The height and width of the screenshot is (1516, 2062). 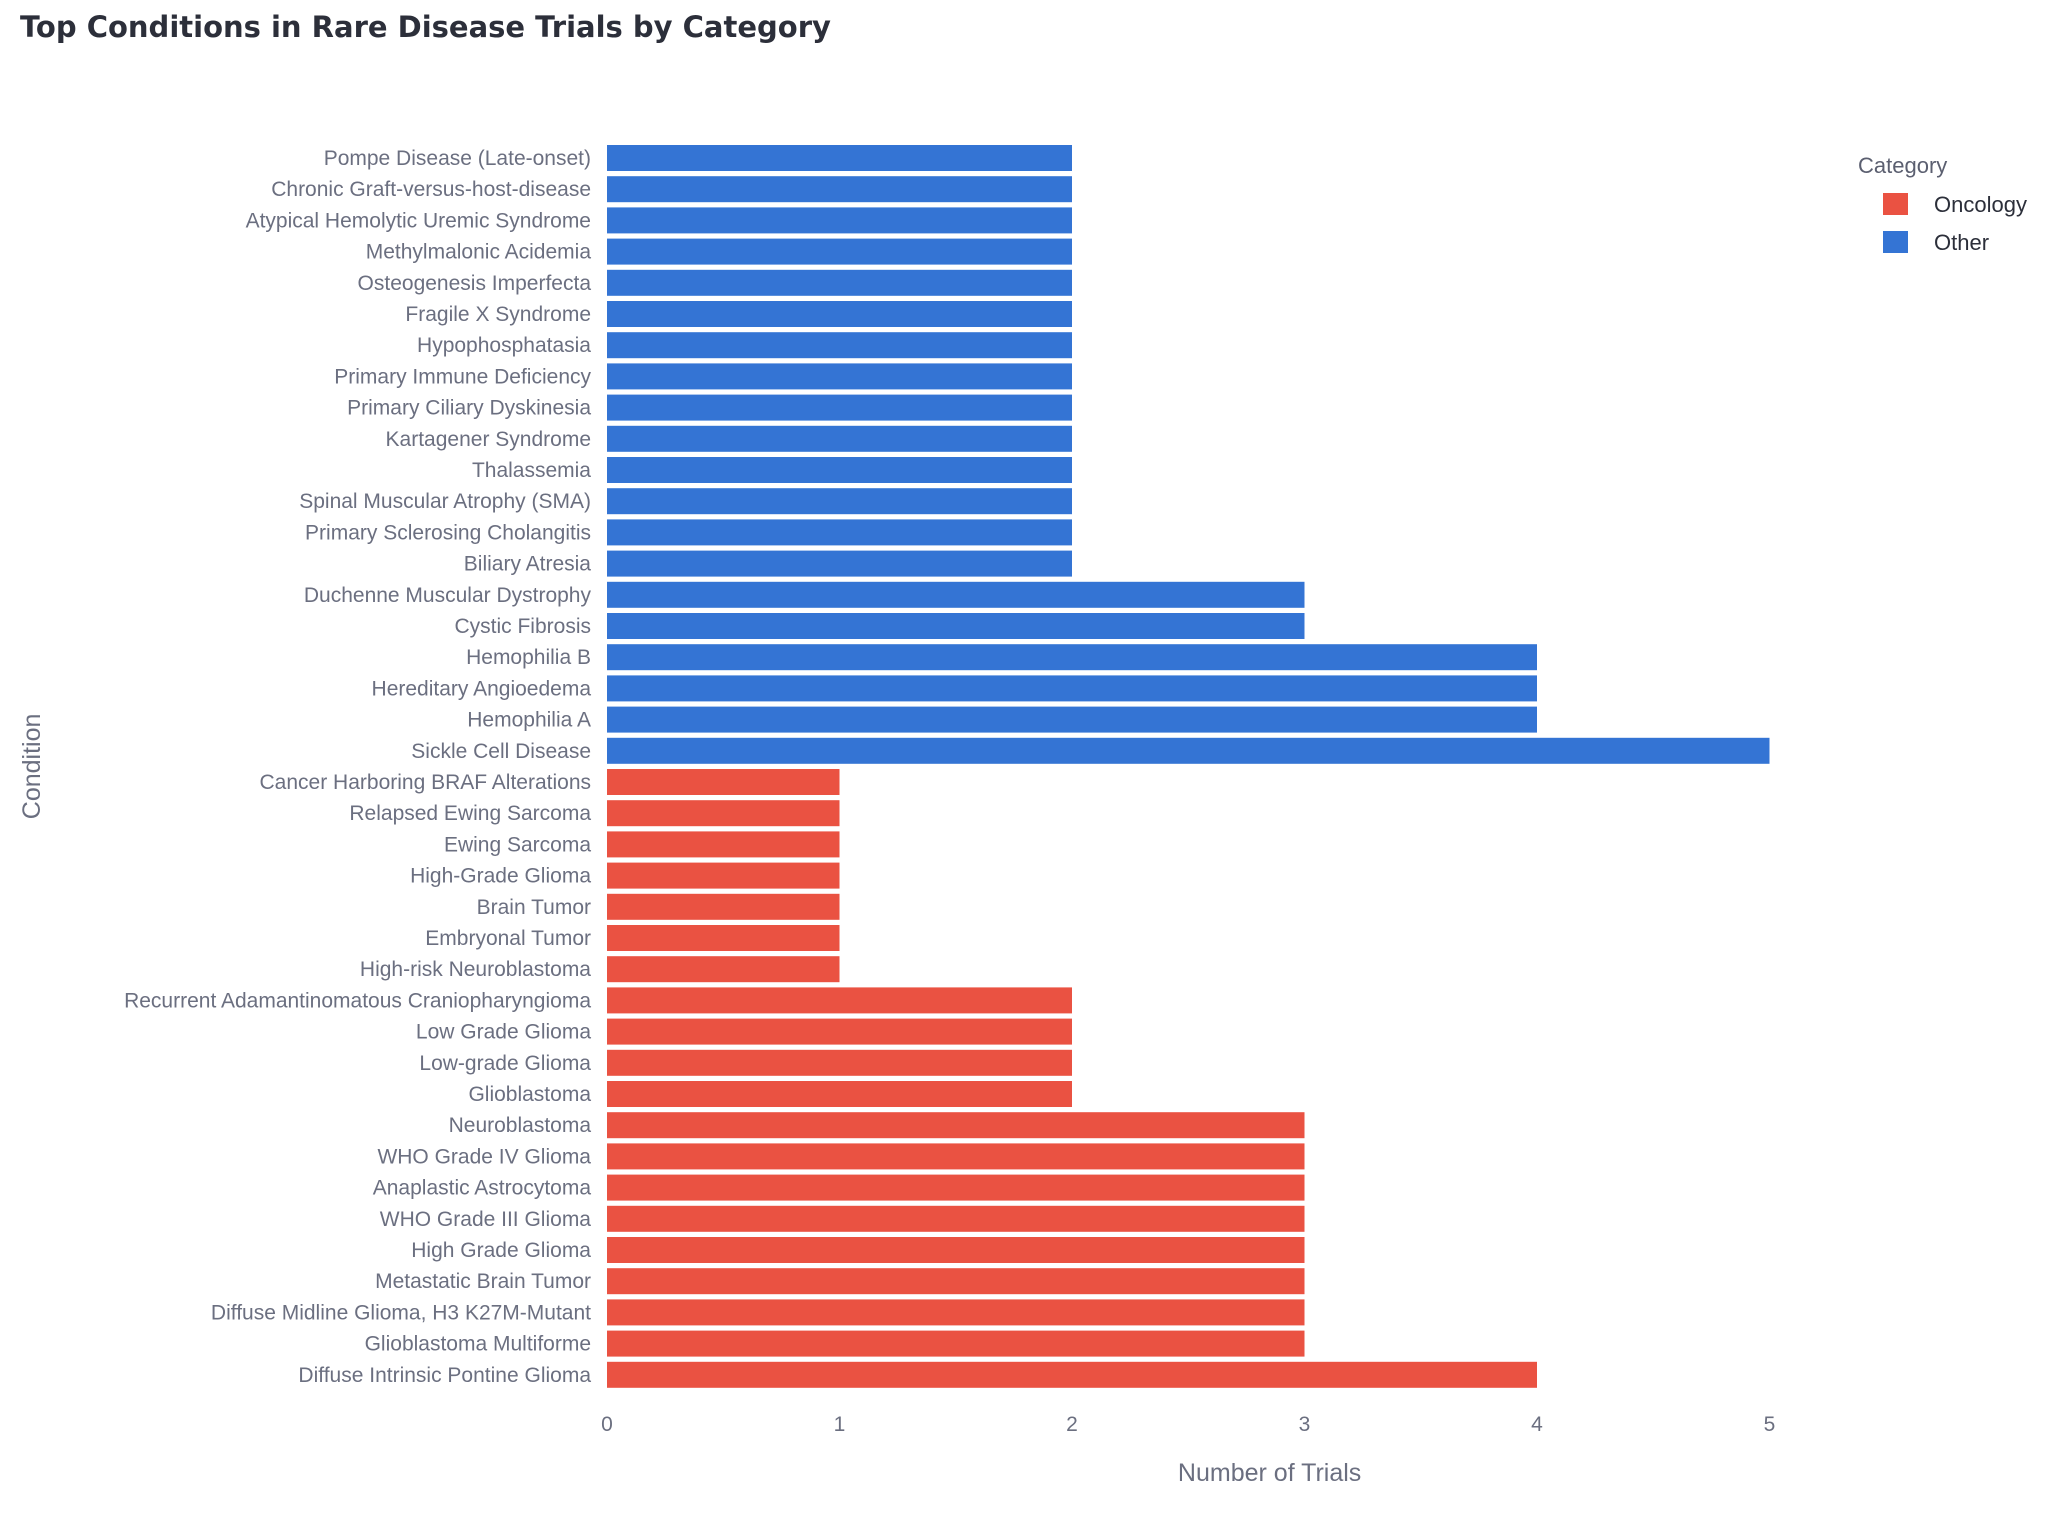 What do you see at coordinates (534, 907) in the screenshot?
I see `y-tick-label: Brain Tumor` at bounding box center [534, 907].